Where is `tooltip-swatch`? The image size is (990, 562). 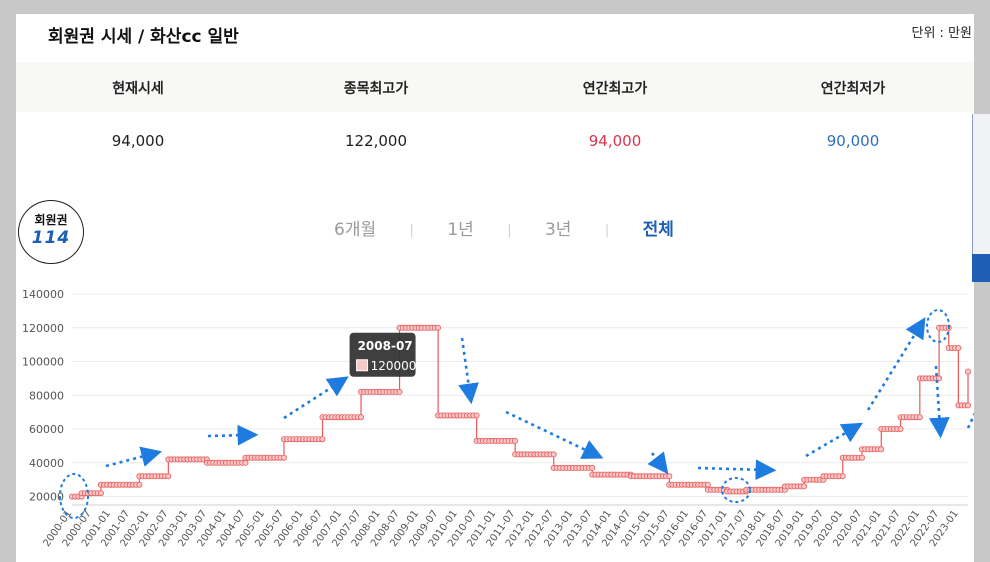
tooltip-swatch is located at coordinates (362, 365).